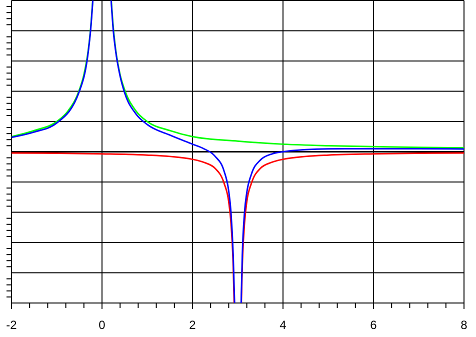 The height and width of the screenshot is (337, 476). I want to click on x-tick-label: 4, so click(283, 325).